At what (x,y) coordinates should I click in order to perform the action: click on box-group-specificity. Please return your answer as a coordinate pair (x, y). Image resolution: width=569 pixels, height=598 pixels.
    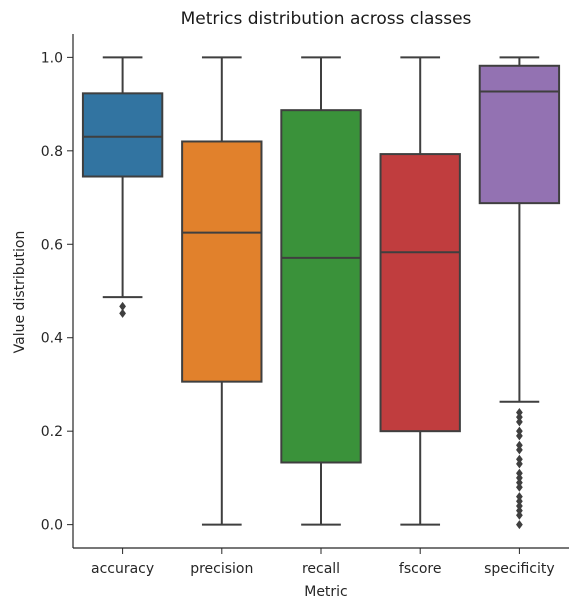
    Looking at the image, I should click on (519, 293).